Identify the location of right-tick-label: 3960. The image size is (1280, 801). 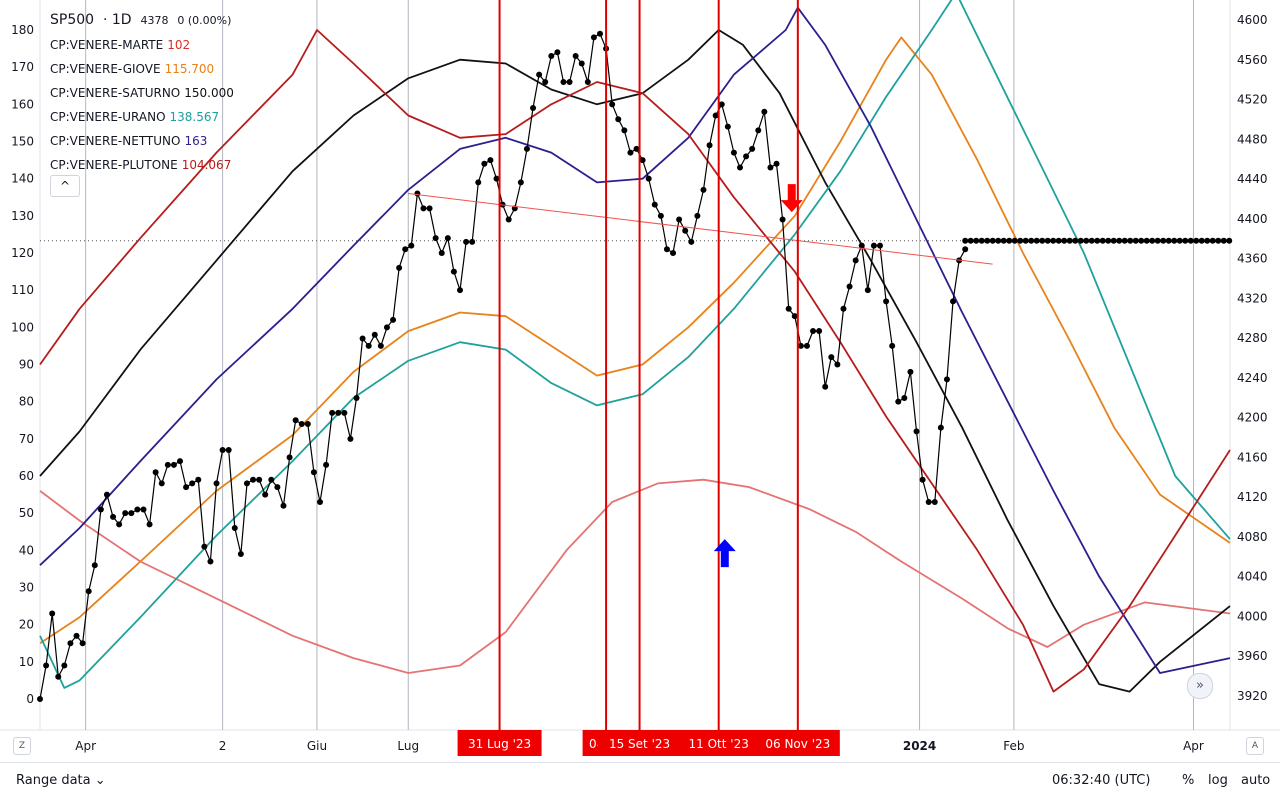
(1252, 656).